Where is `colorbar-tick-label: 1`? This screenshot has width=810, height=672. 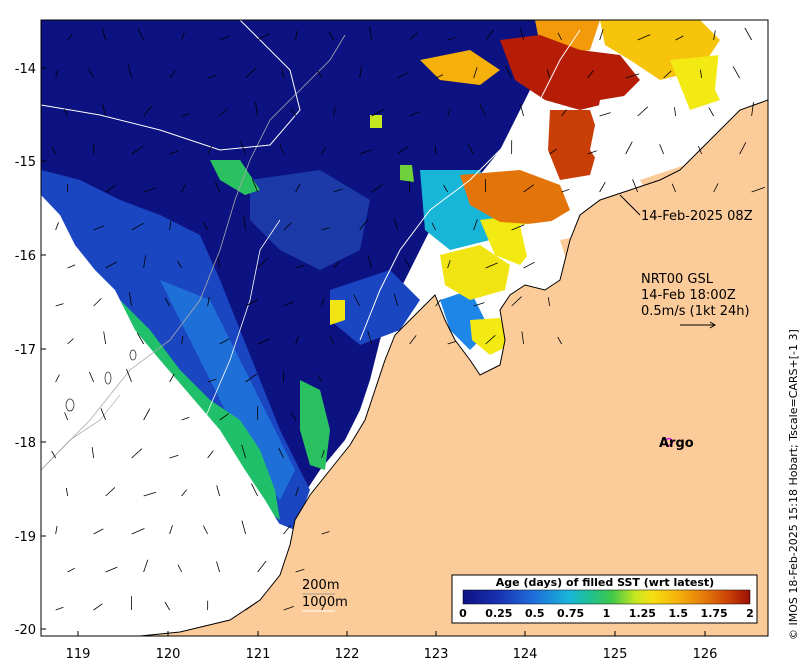 colorbar-tick-label: 1 is located at coordinates (607, 613).